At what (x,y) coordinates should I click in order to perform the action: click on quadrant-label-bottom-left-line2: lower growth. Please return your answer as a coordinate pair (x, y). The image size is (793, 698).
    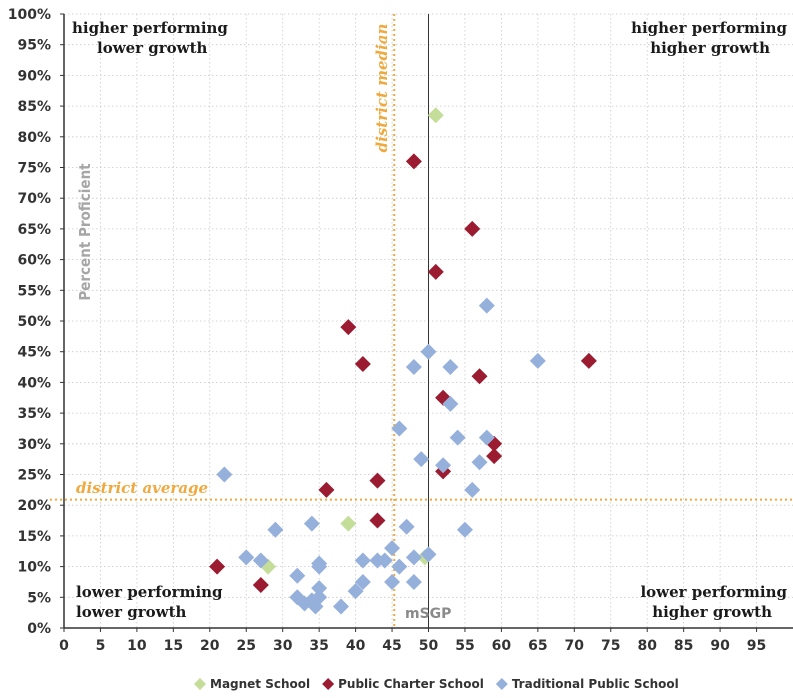
    Looking at the image, I should click on (131, 612).